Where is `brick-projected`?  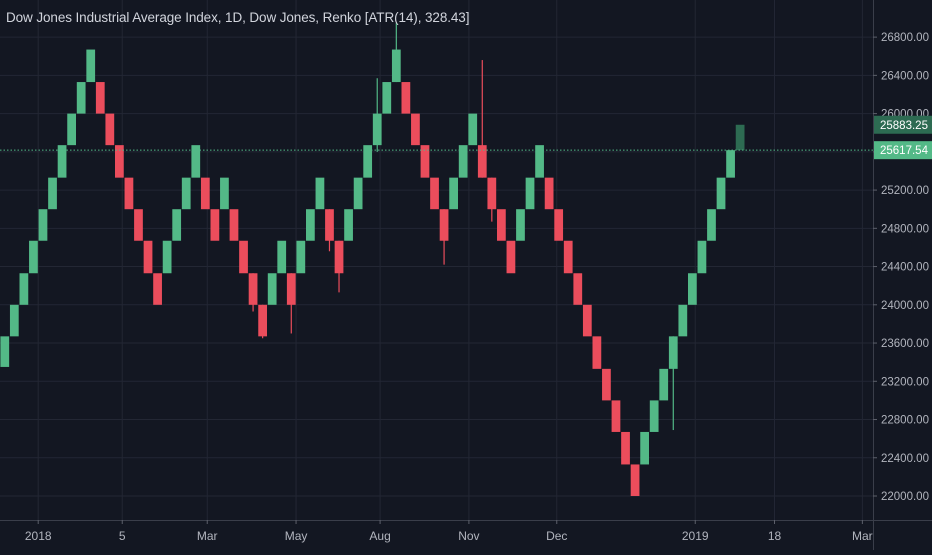 brick-projected is located at coordinates (740, 137).